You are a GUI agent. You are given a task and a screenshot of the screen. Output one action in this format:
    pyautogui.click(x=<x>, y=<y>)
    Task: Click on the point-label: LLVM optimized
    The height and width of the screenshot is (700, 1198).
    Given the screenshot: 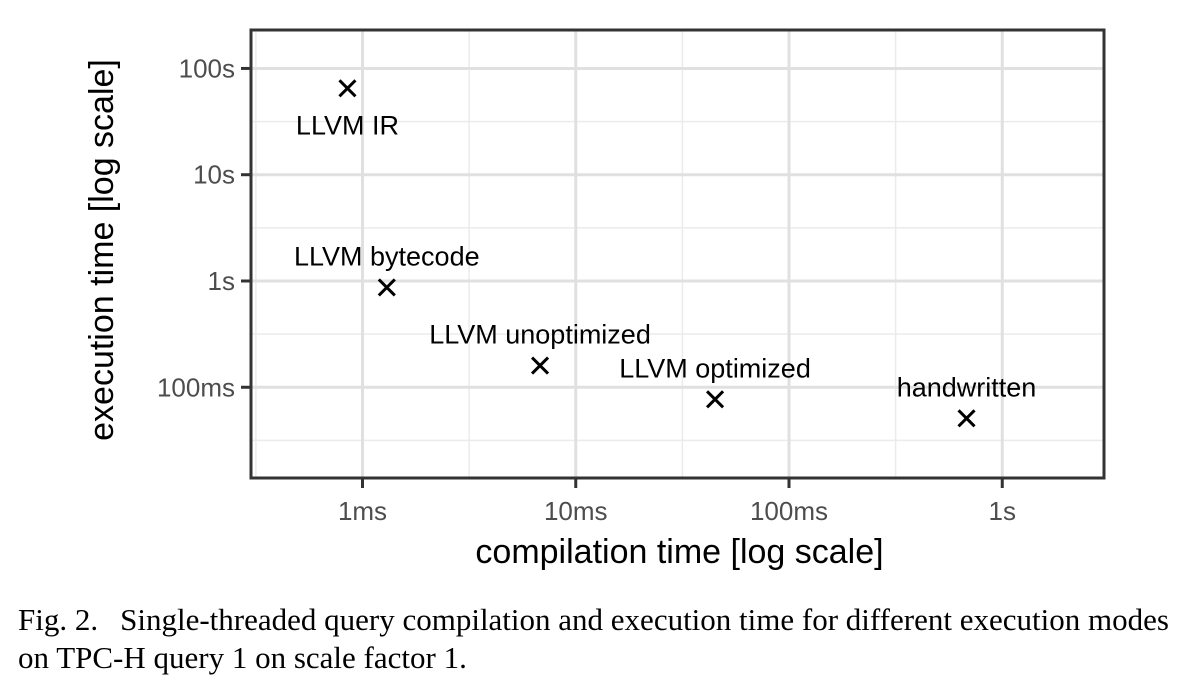 What is the action you would take?
    pyautogui.click(x=715, y=368)
    